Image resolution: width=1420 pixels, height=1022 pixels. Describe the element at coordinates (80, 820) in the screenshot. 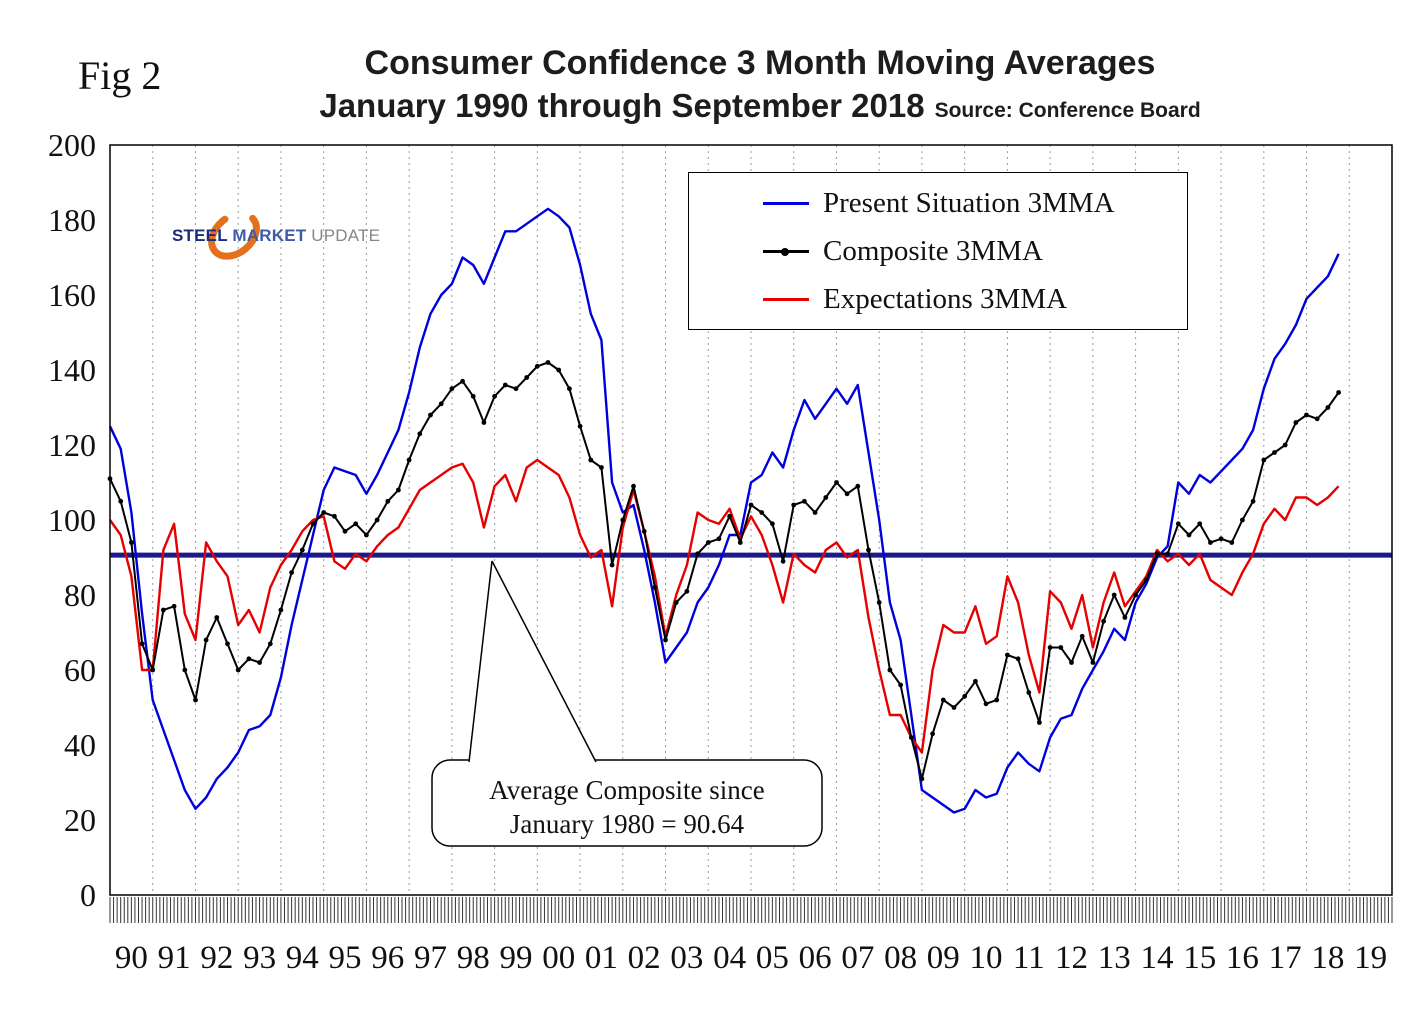

I see `y-axis-label: 20` at that location.